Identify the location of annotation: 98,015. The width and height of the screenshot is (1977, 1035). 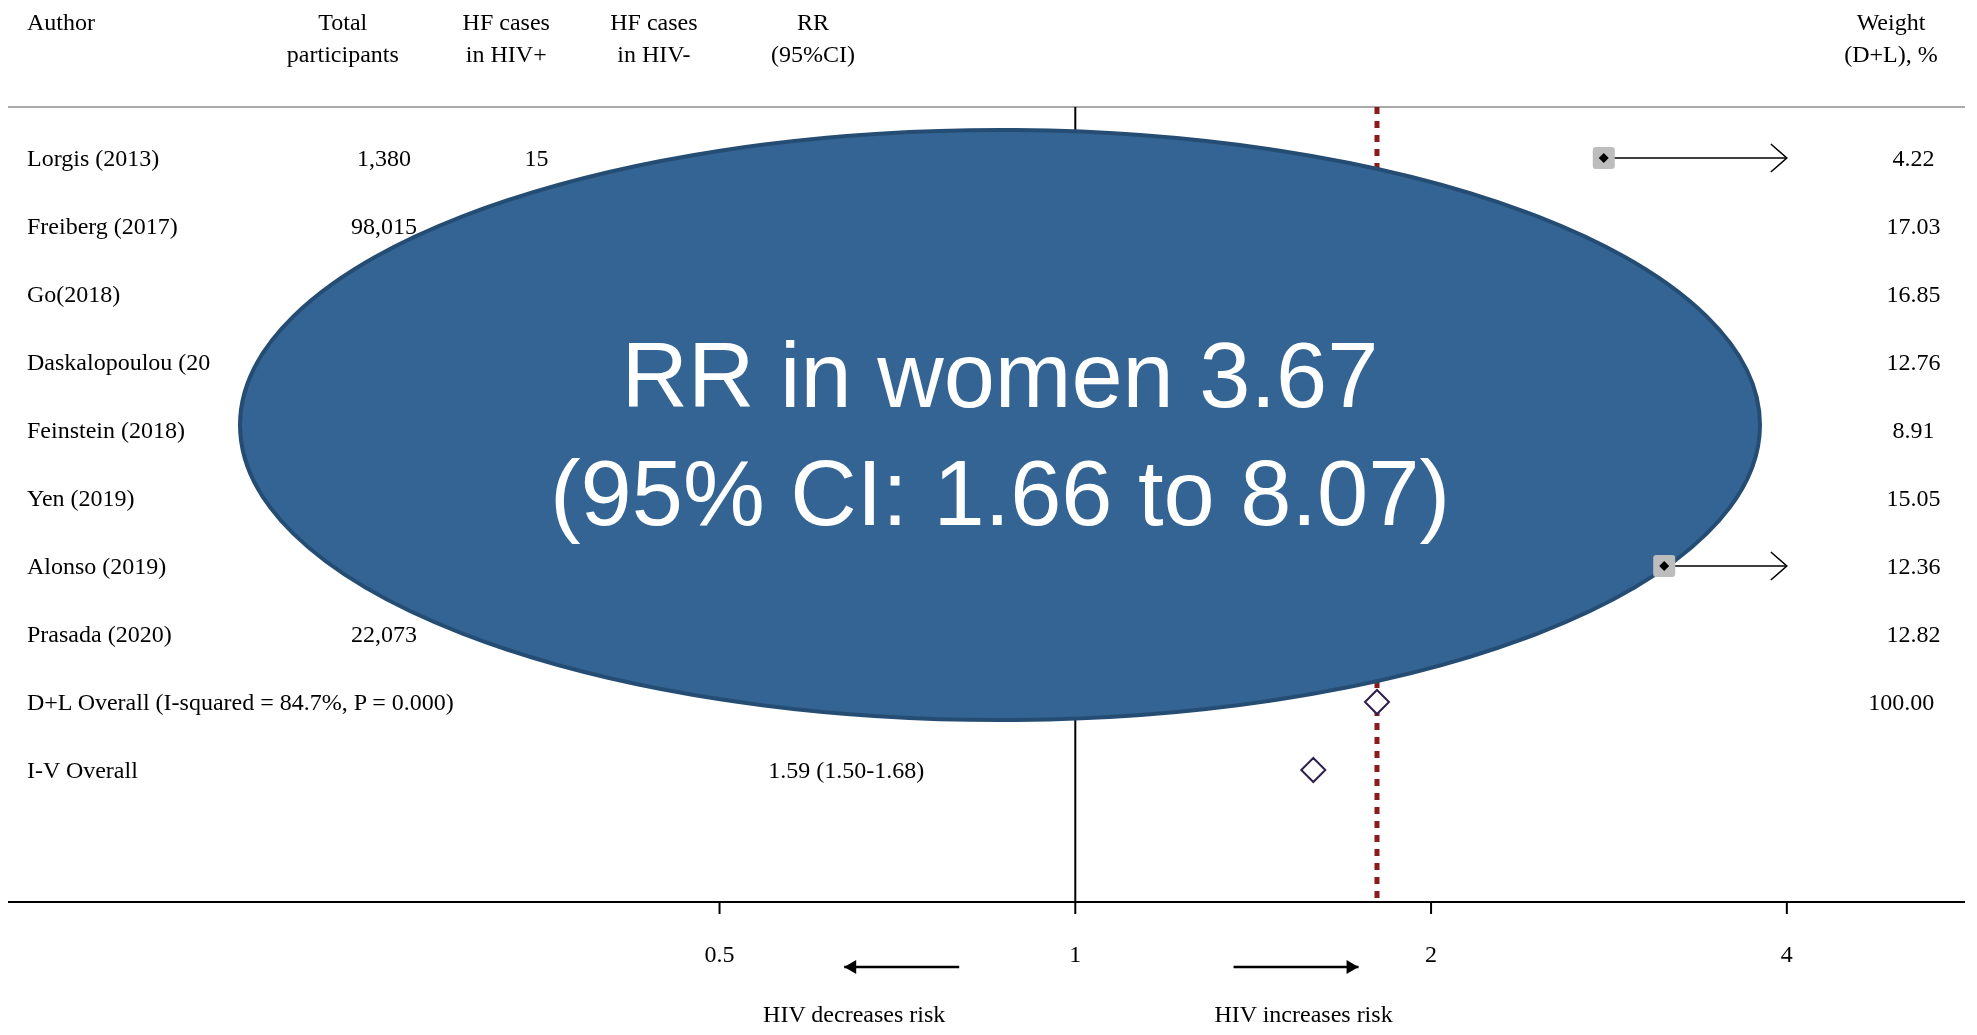
(383, 226).